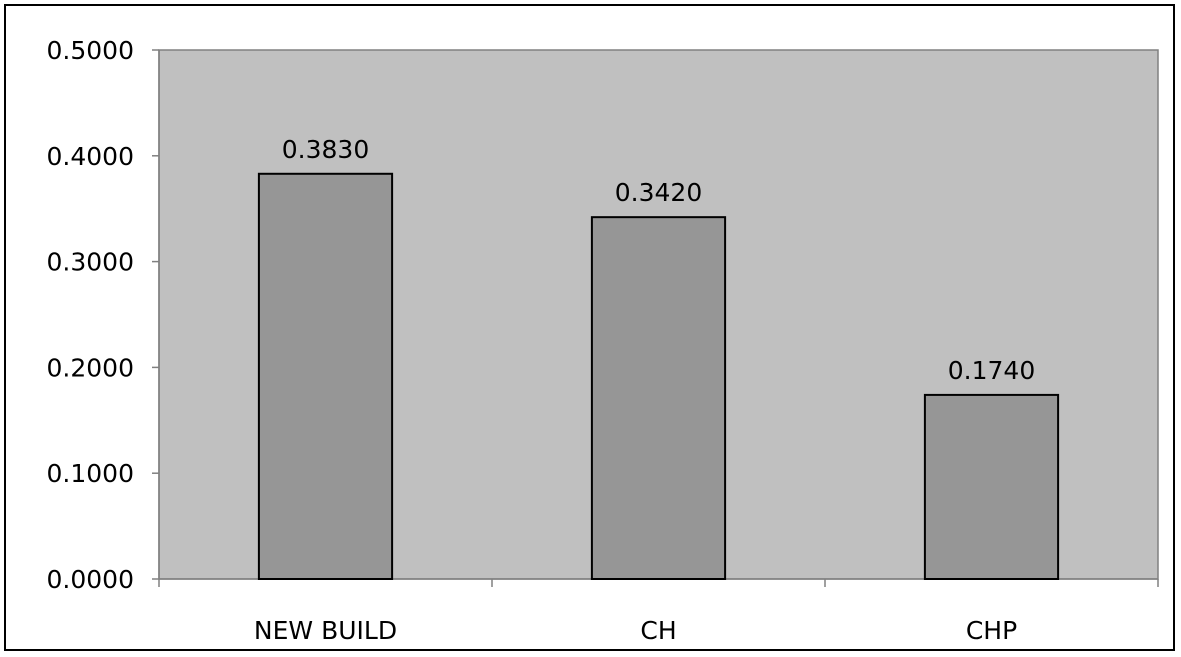 Image resolution: width=1181 pixels, height=657 pixels. I want to click on bar-ch, so click(658, 398).